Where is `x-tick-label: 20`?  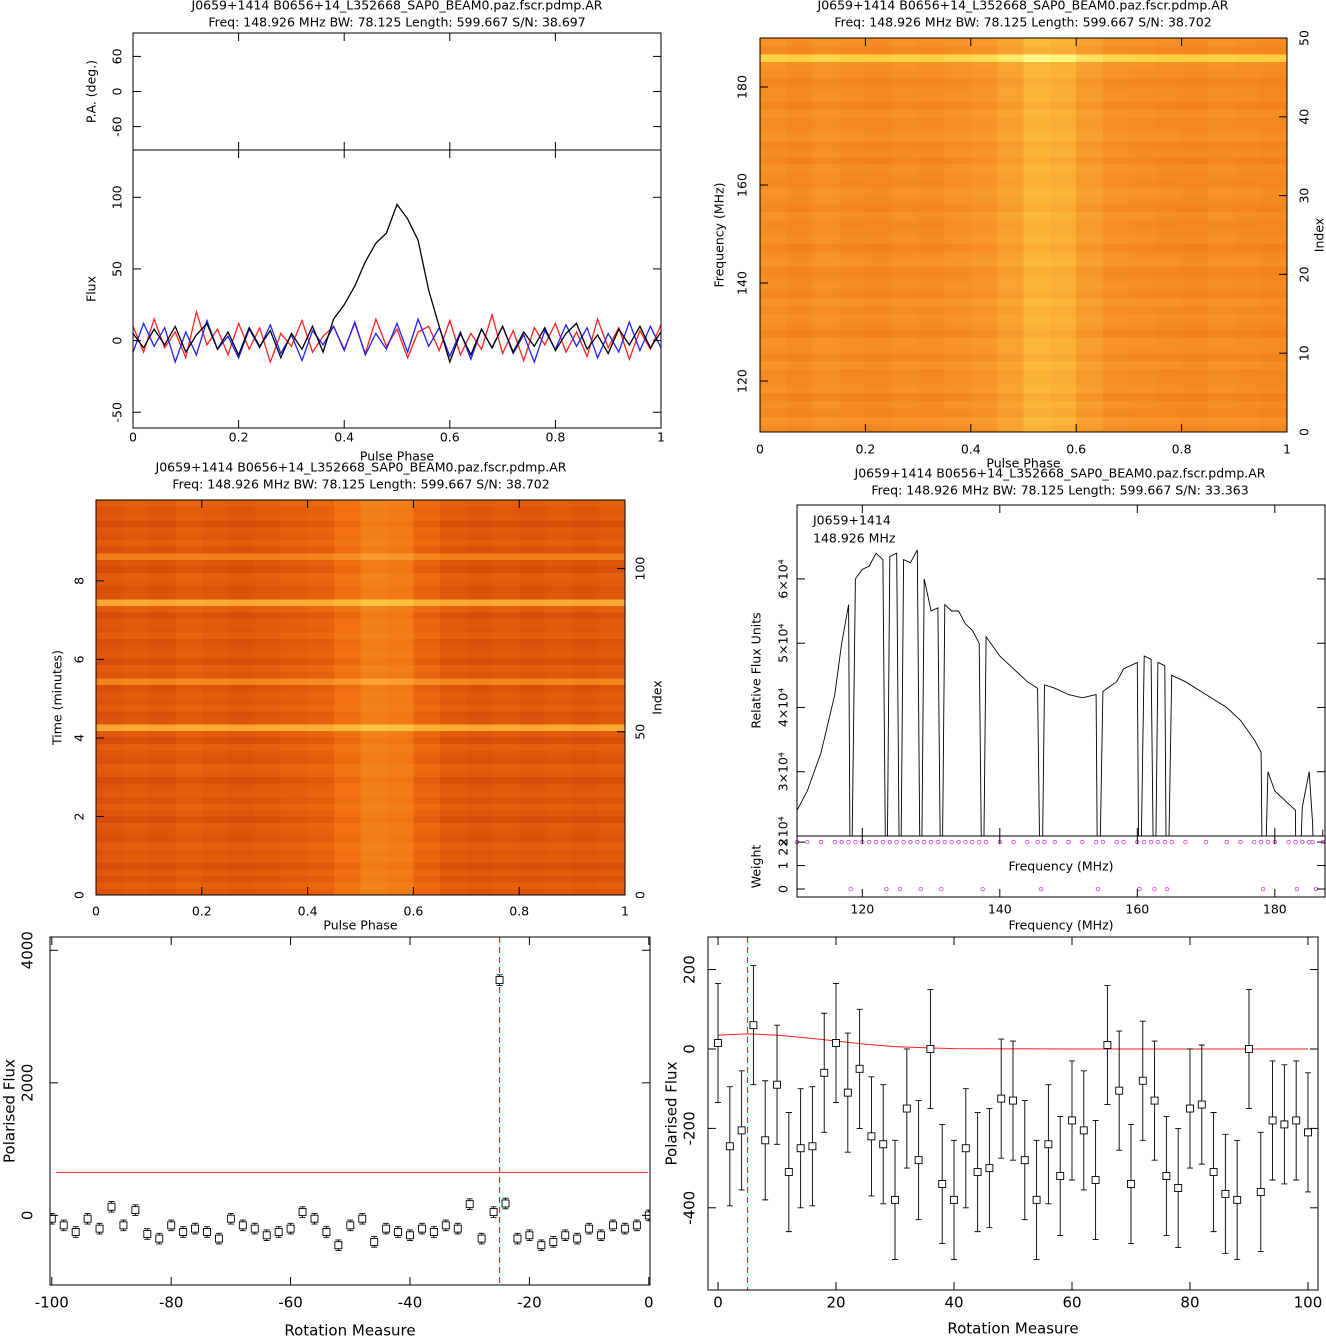 x-tick-label: 20 is located at coordinates (835, 1303).